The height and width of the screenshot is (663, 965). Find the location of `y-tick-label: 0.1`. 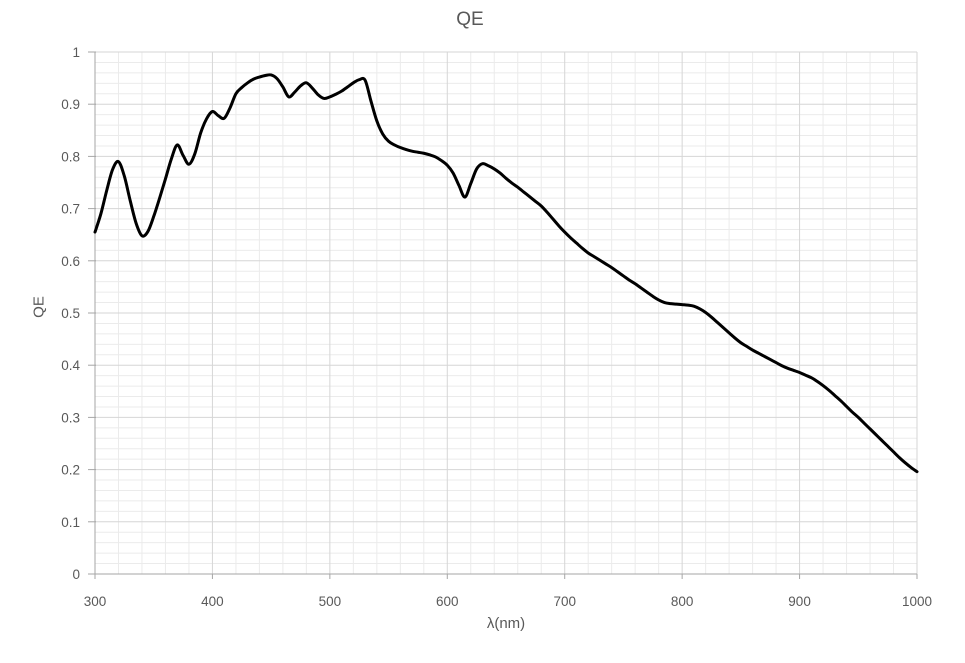

y-tick-label: 0.1 is located at coordinates (70, 522).